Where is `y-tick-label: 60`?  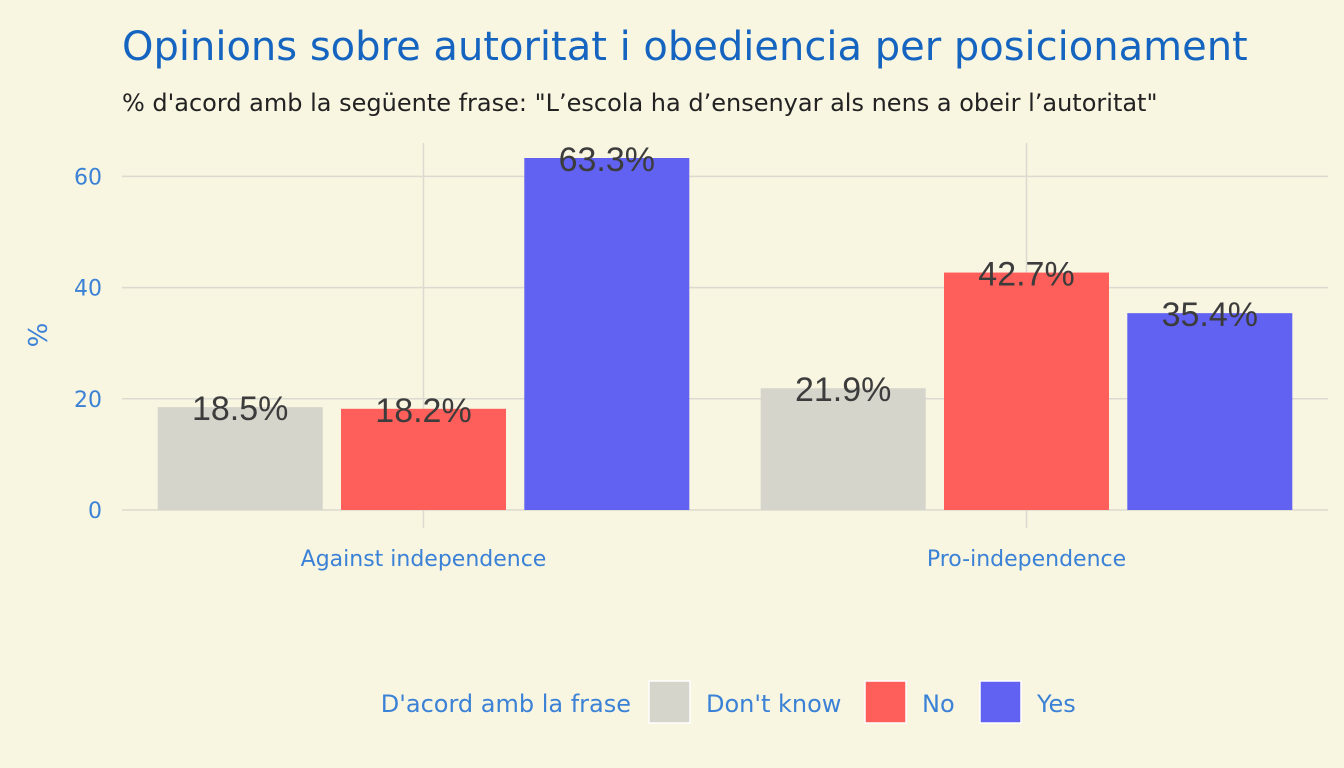
y-tick-label: 60 is located at coordinates (88, 177).